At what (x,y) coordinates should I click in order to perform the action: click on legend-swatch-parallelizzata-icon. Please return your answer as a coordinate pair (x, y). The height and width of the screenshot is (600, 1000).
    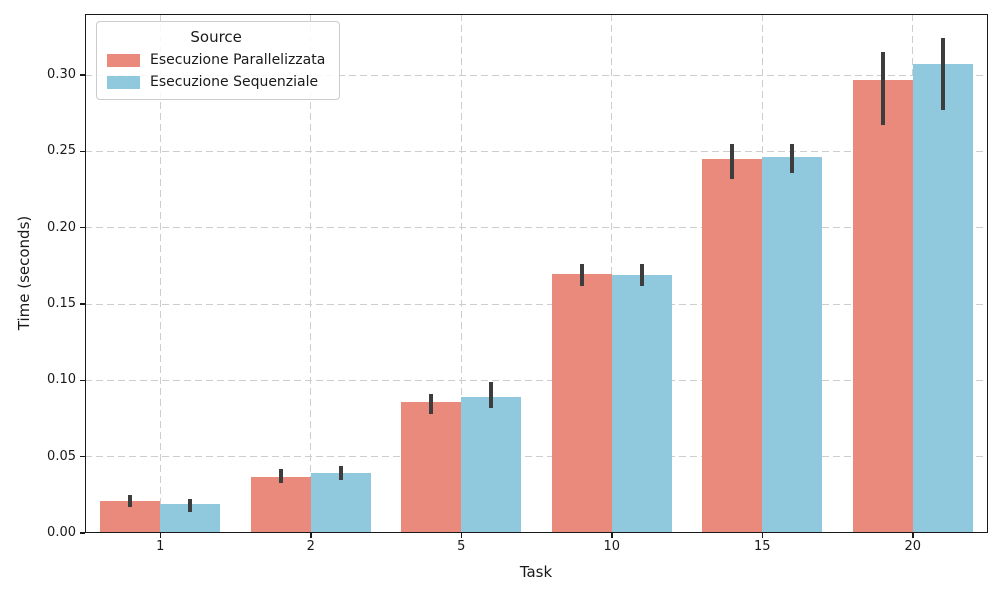
    Looking at the image, I should click on (123, 60).